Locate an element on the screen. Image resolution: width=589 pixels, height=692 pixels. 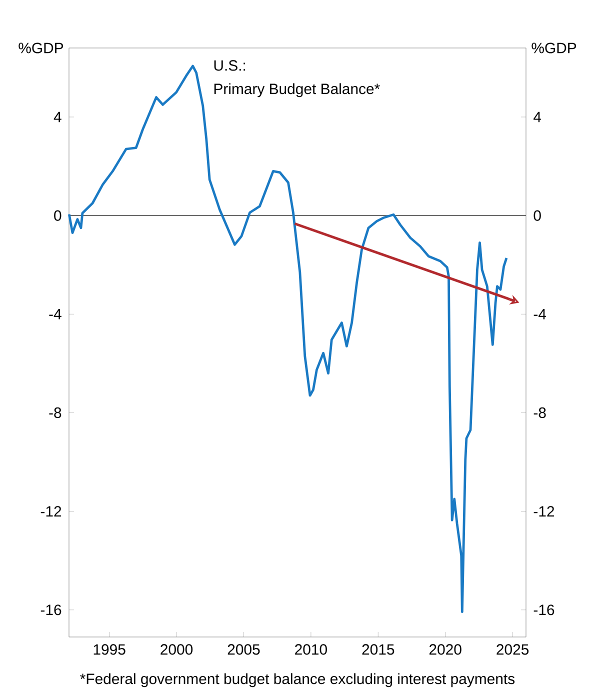
y2-axis-title: %GDP is located at coordinates (554, 48).